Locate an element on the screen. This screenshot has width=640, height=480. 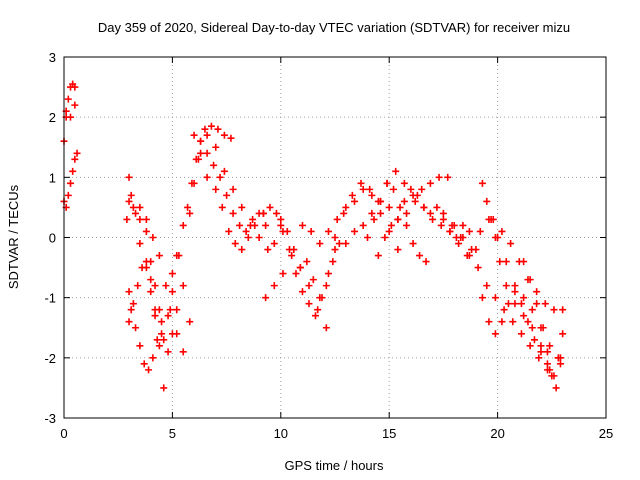
x-tick-label: 15 is located at coordinates (389, 433).